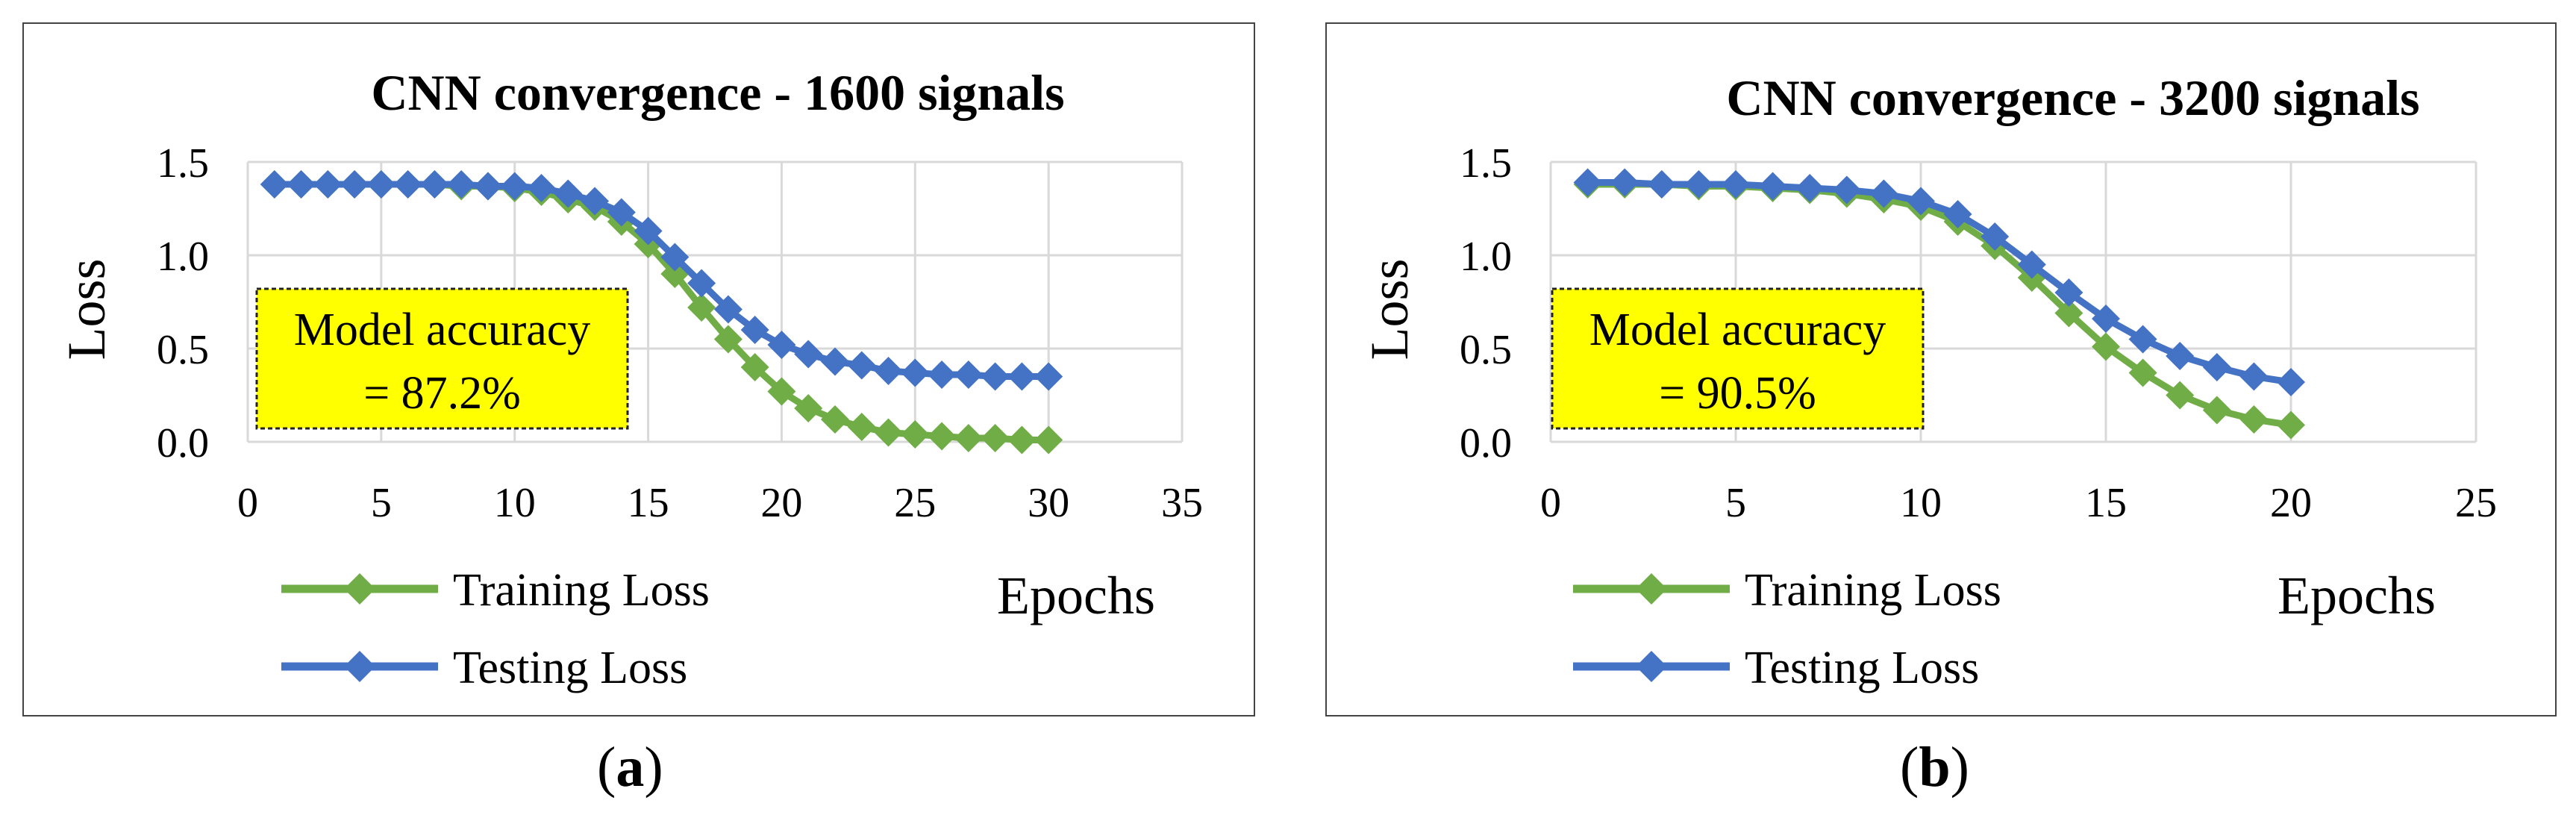 The image size is (2576, 818). Describe the element at coordinates (247, 503) in the screenshot. I see `x-tick-label: 0` at that location.